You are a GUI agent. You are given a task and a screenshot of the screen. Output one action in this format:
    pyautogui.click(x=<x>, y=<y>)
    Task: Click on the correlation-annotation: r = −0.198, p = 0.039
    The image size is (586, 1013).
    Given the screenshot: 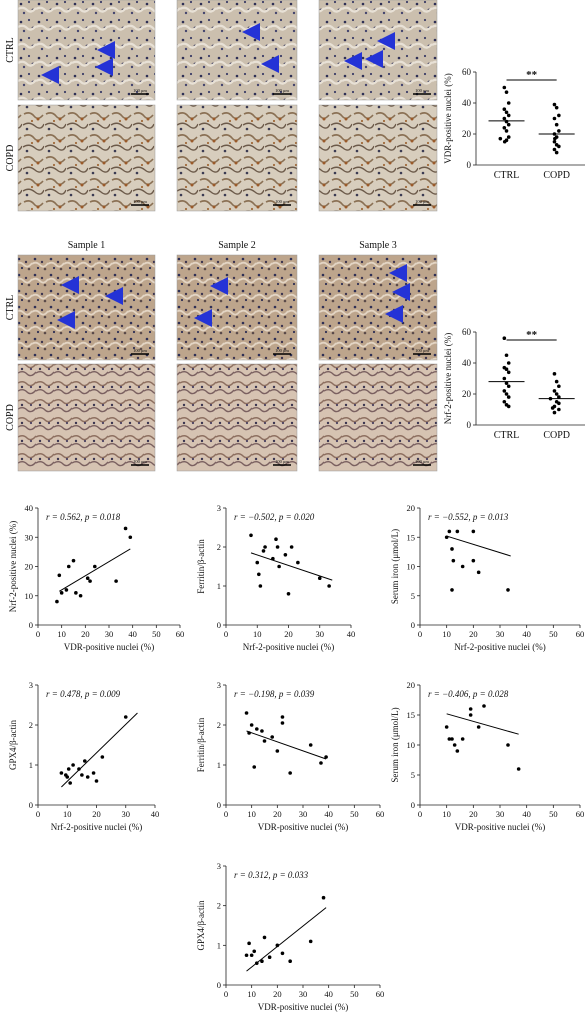 What is the action you would take?
    pyautogui.click(x=274, y=694)
    